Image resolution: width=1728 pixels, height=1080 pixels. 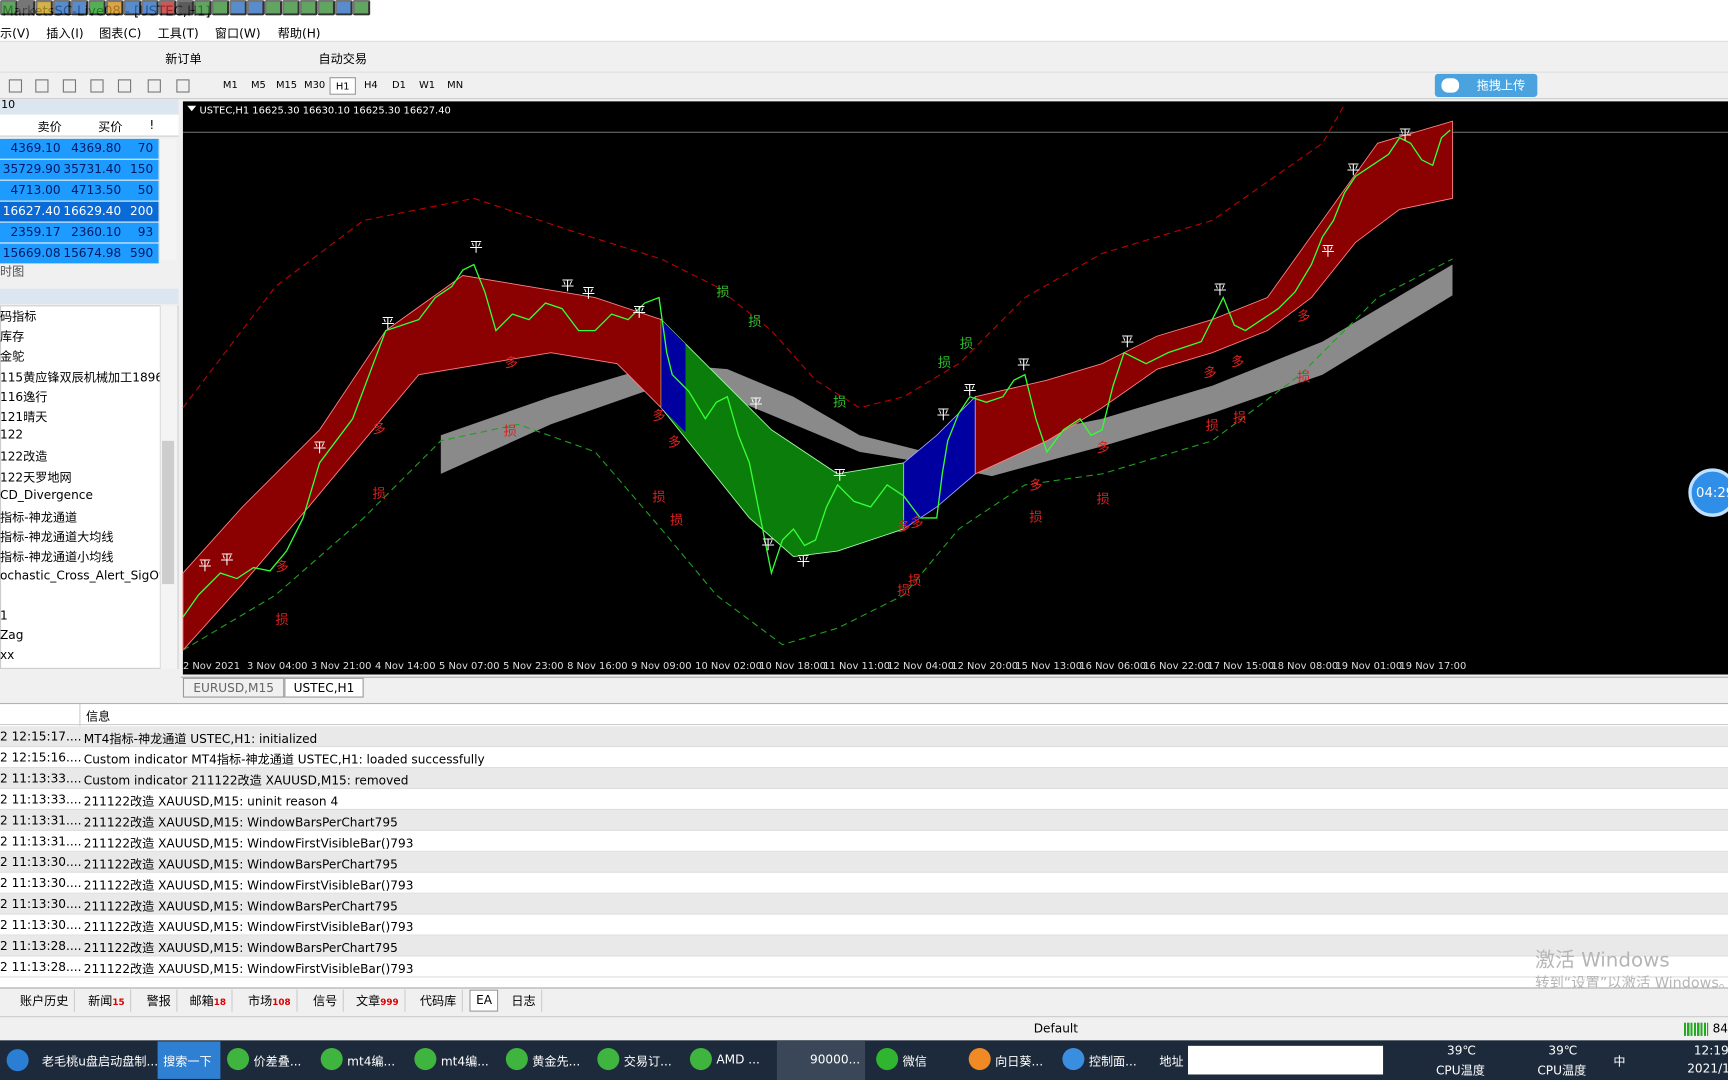 What do you see at coordinates (286, 86) in the screenshot?
I see `timeframe-button: M15` at bounding box center [286, 86].